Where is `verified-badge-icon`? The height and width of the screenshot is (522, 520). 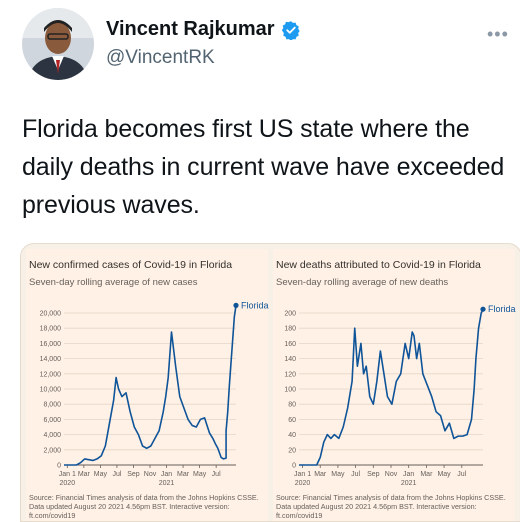 verified-badge-icon is located at coordinates (290, 30).